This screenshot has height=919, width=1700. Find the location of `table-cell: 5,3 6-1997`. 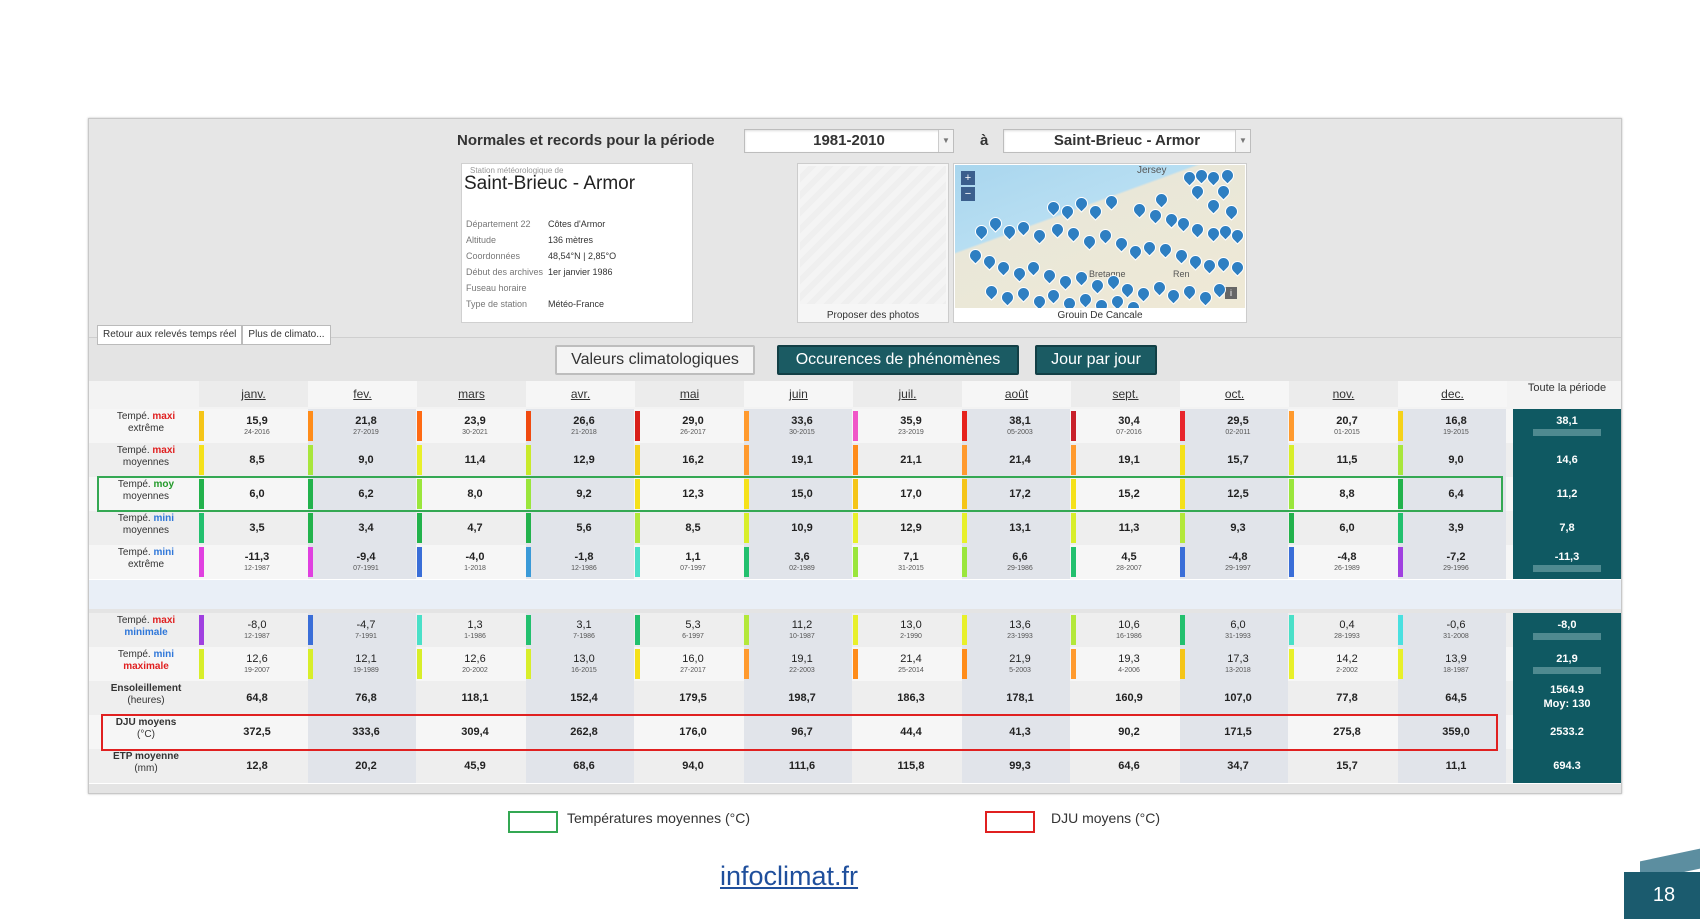

table-cell: 5,3 6-1997 is located at coordinates (689, 630).